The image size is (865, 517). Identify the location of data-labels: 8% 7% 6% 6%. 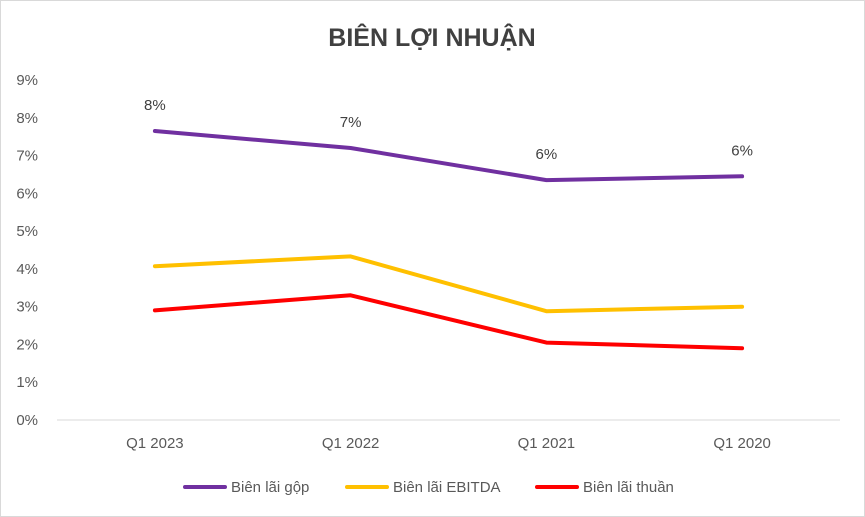
(448, 130).